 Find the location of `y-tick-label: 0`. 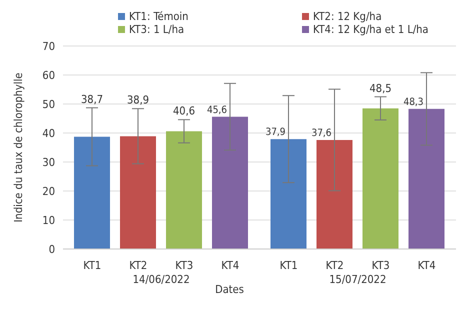

y-tick-label: 0 is located at coordinates (51, 249).